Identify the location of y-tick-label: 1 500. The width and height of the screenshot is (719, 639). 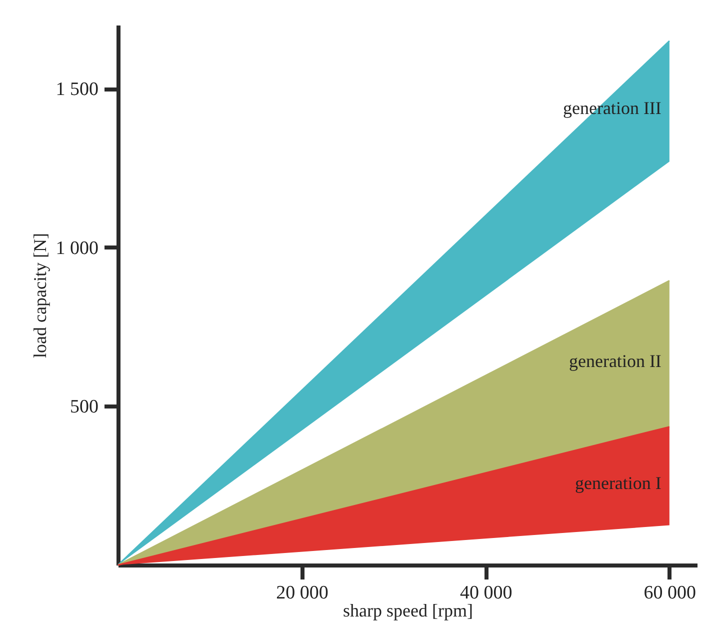
(77, 89).